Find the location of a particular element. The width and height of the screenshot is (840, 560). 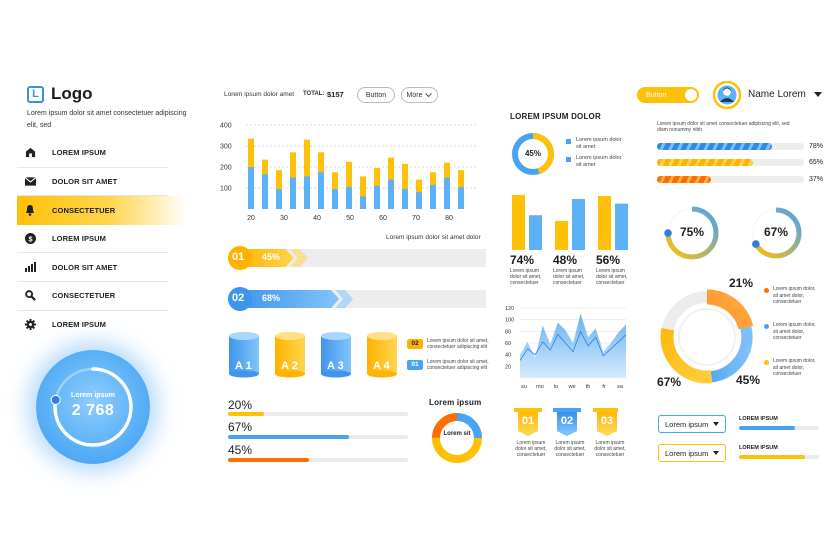

right-progress-pct: 65% is located at coordinates (816, 162).